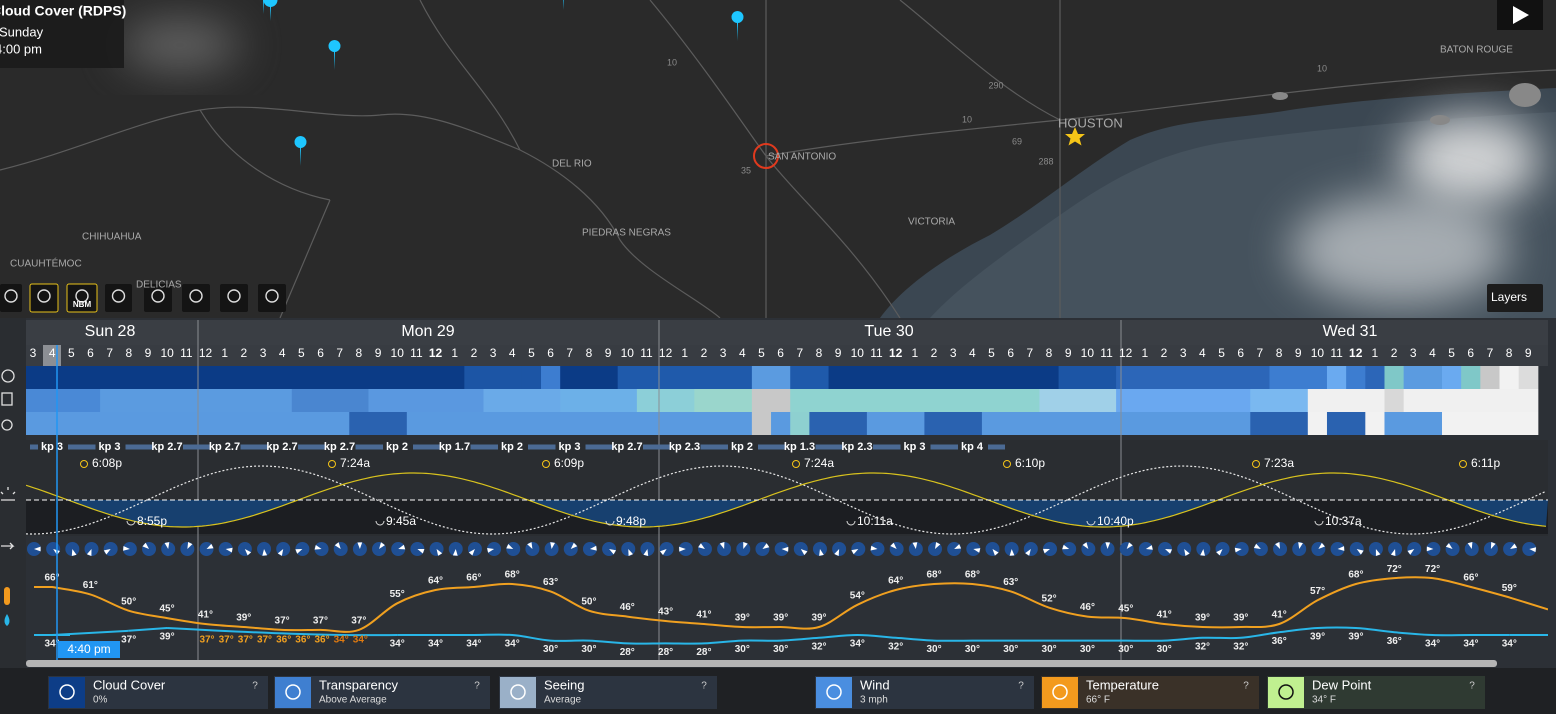 The width and height of the screenshot is (1556, 714). Describe the element at coordinates (608, 692) in the screenshot. I see `legend-item: Seeing Average?` at that location.